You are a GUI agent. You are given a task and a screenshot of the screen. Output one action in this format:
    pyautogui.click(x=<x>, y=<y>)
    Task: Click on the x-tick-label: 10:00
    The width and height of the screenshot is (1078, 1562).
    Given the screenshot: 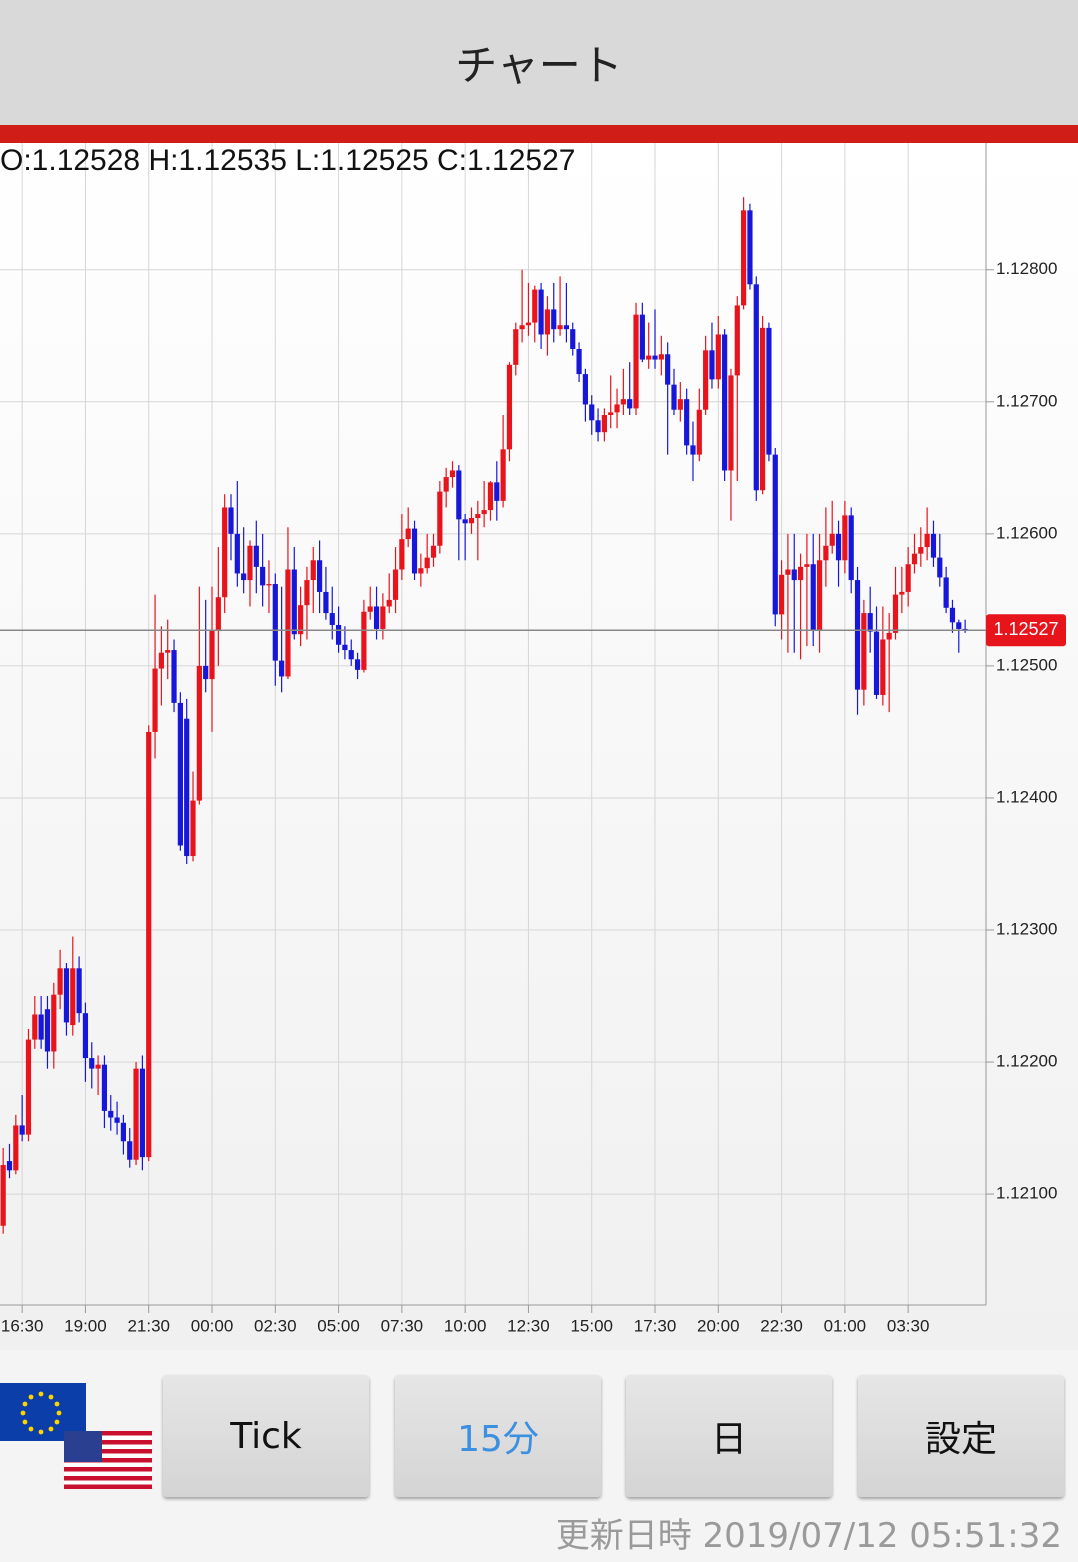 What is the action you would take?
    pyautogui.click(x=465, y=1325)
    